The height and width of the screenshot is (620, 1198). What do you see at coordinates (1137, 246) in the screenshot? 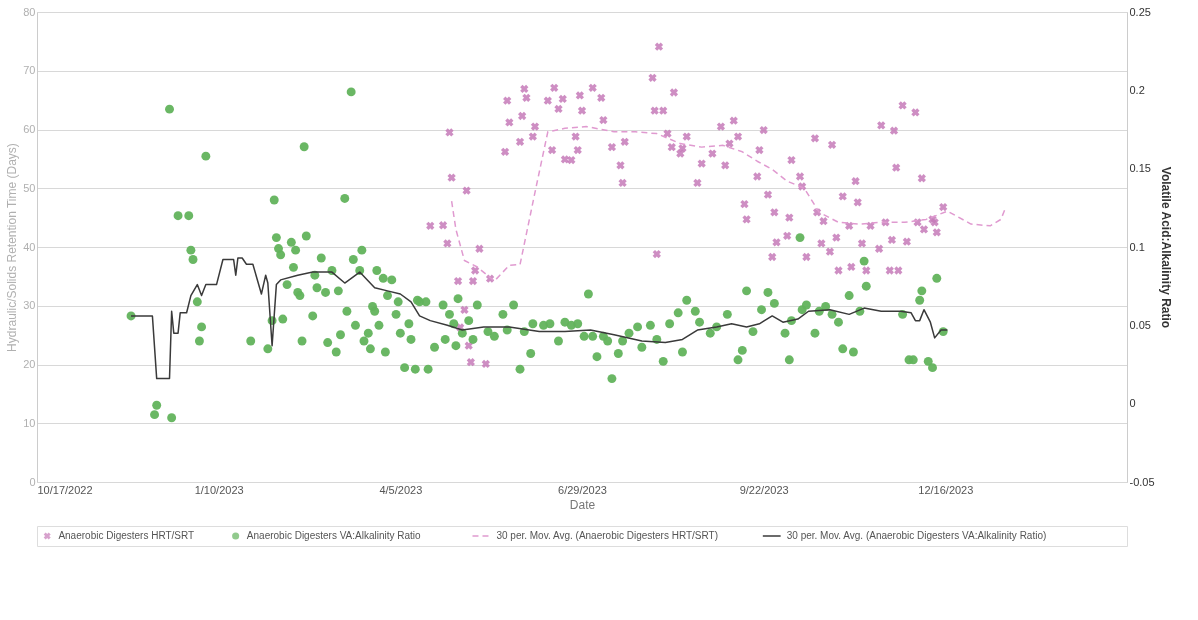
I see `y2-tick-label: 0.1` at bounding box center [1137, 246].